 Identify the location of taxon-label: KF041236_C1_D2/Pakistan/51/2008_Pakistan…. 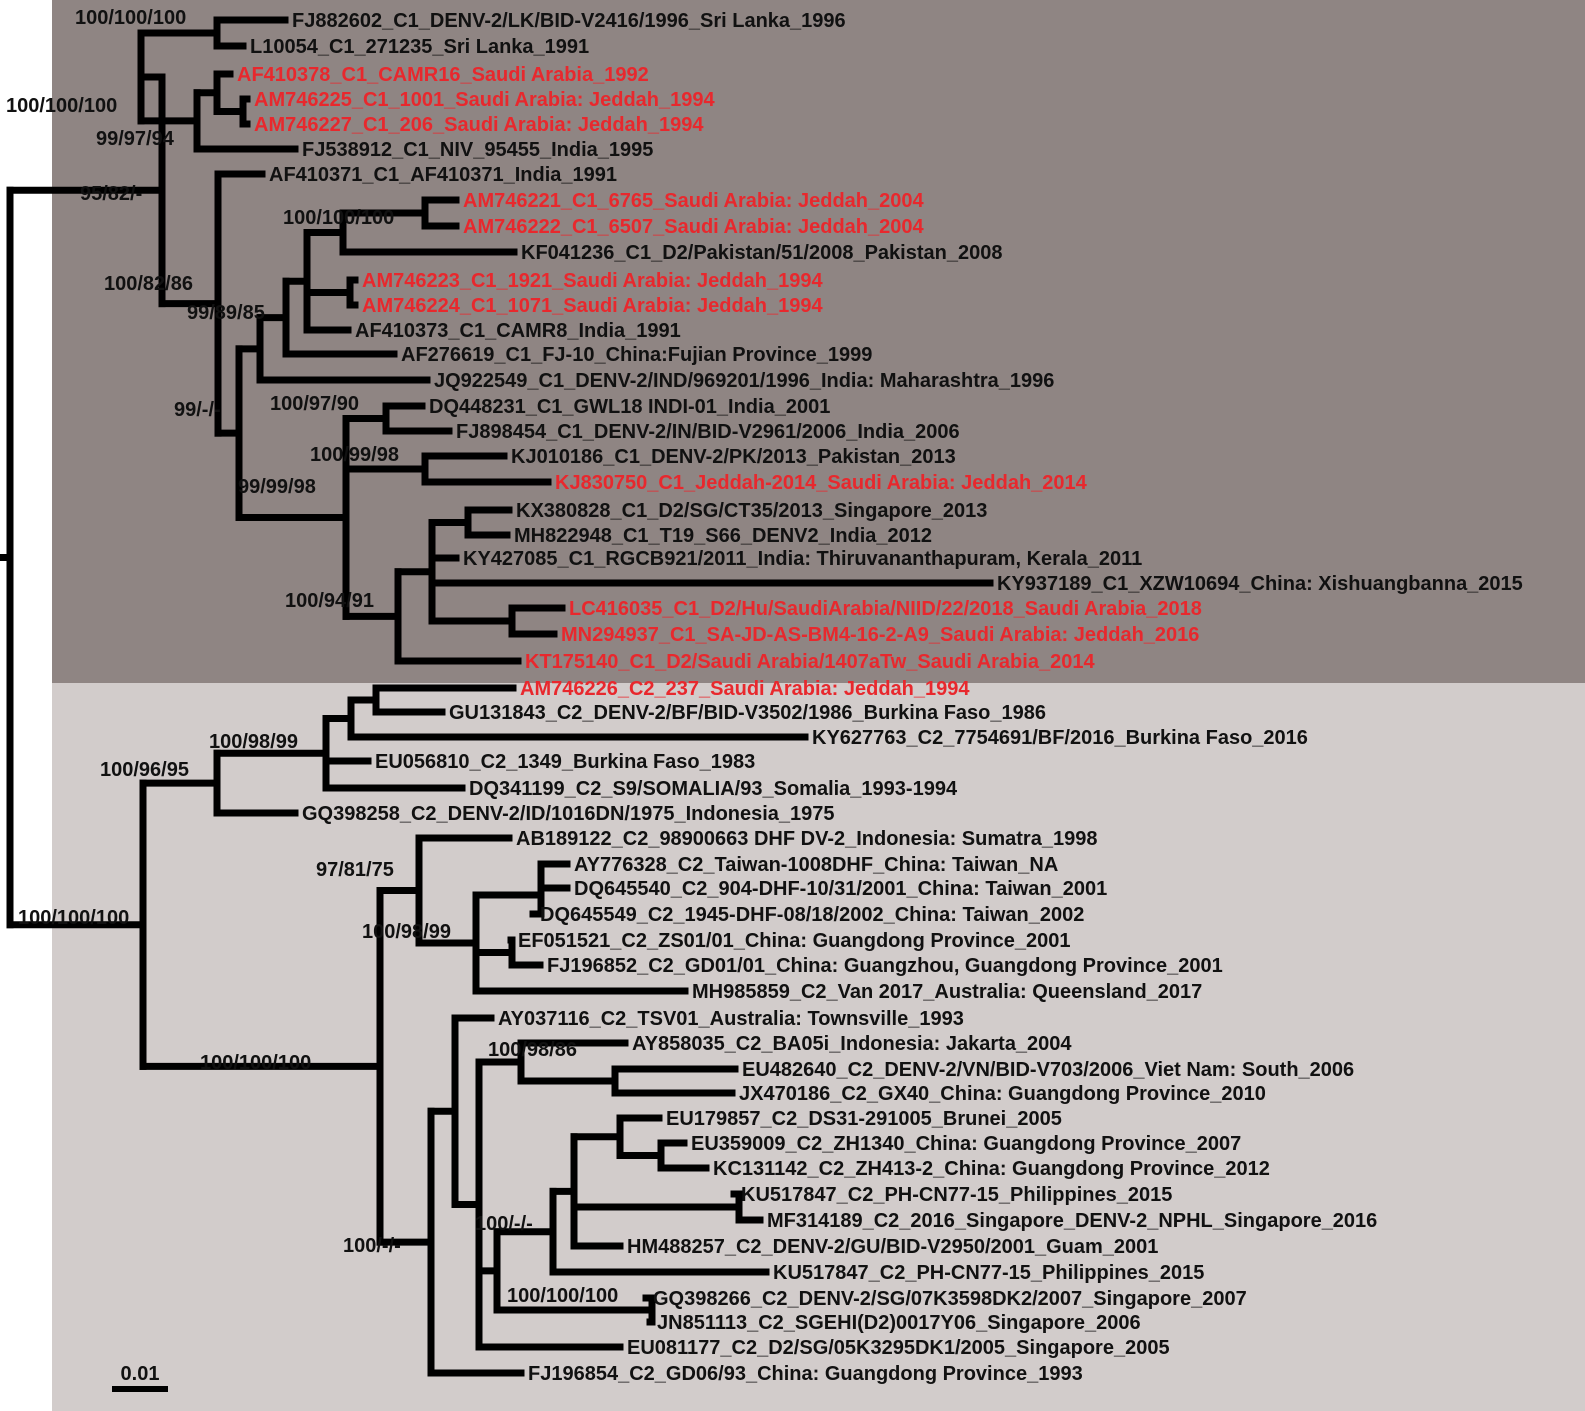
(761, 253).